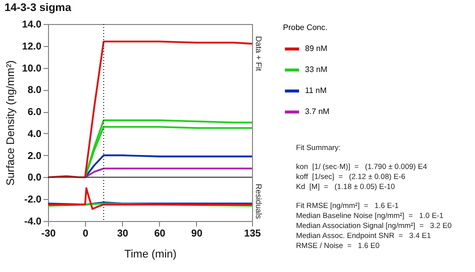 The height and width of the screenshot is (272, 475). I want to click on y-tick-label: 12.0, so click(32, 46).